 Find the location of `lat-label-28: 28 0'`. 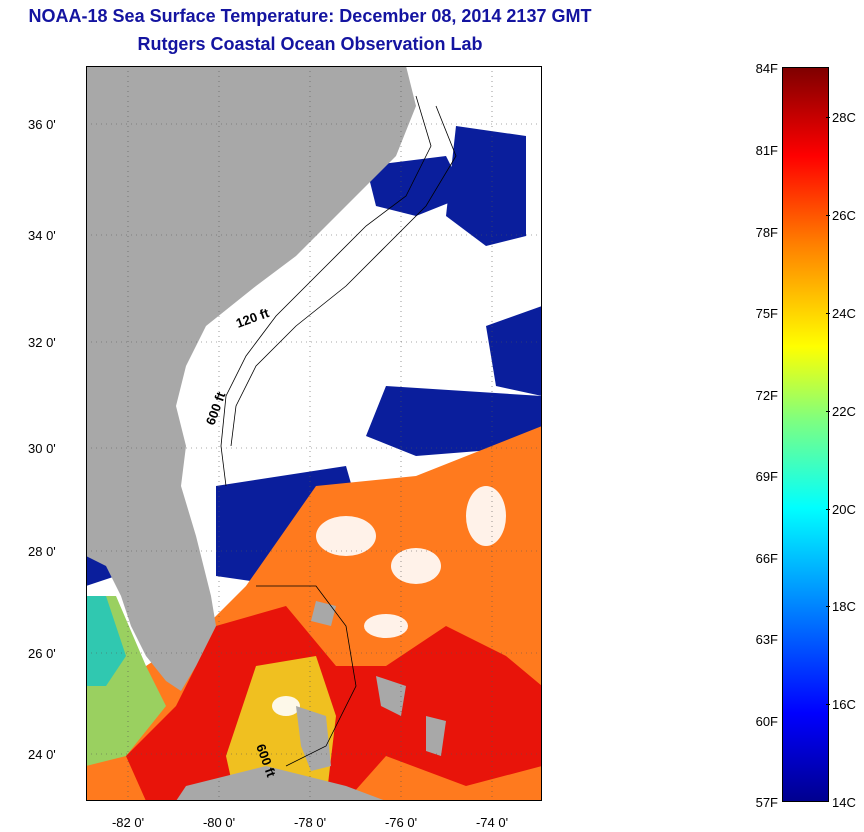

lat-label-28: 28 0' is located at coordinates (42, 551).